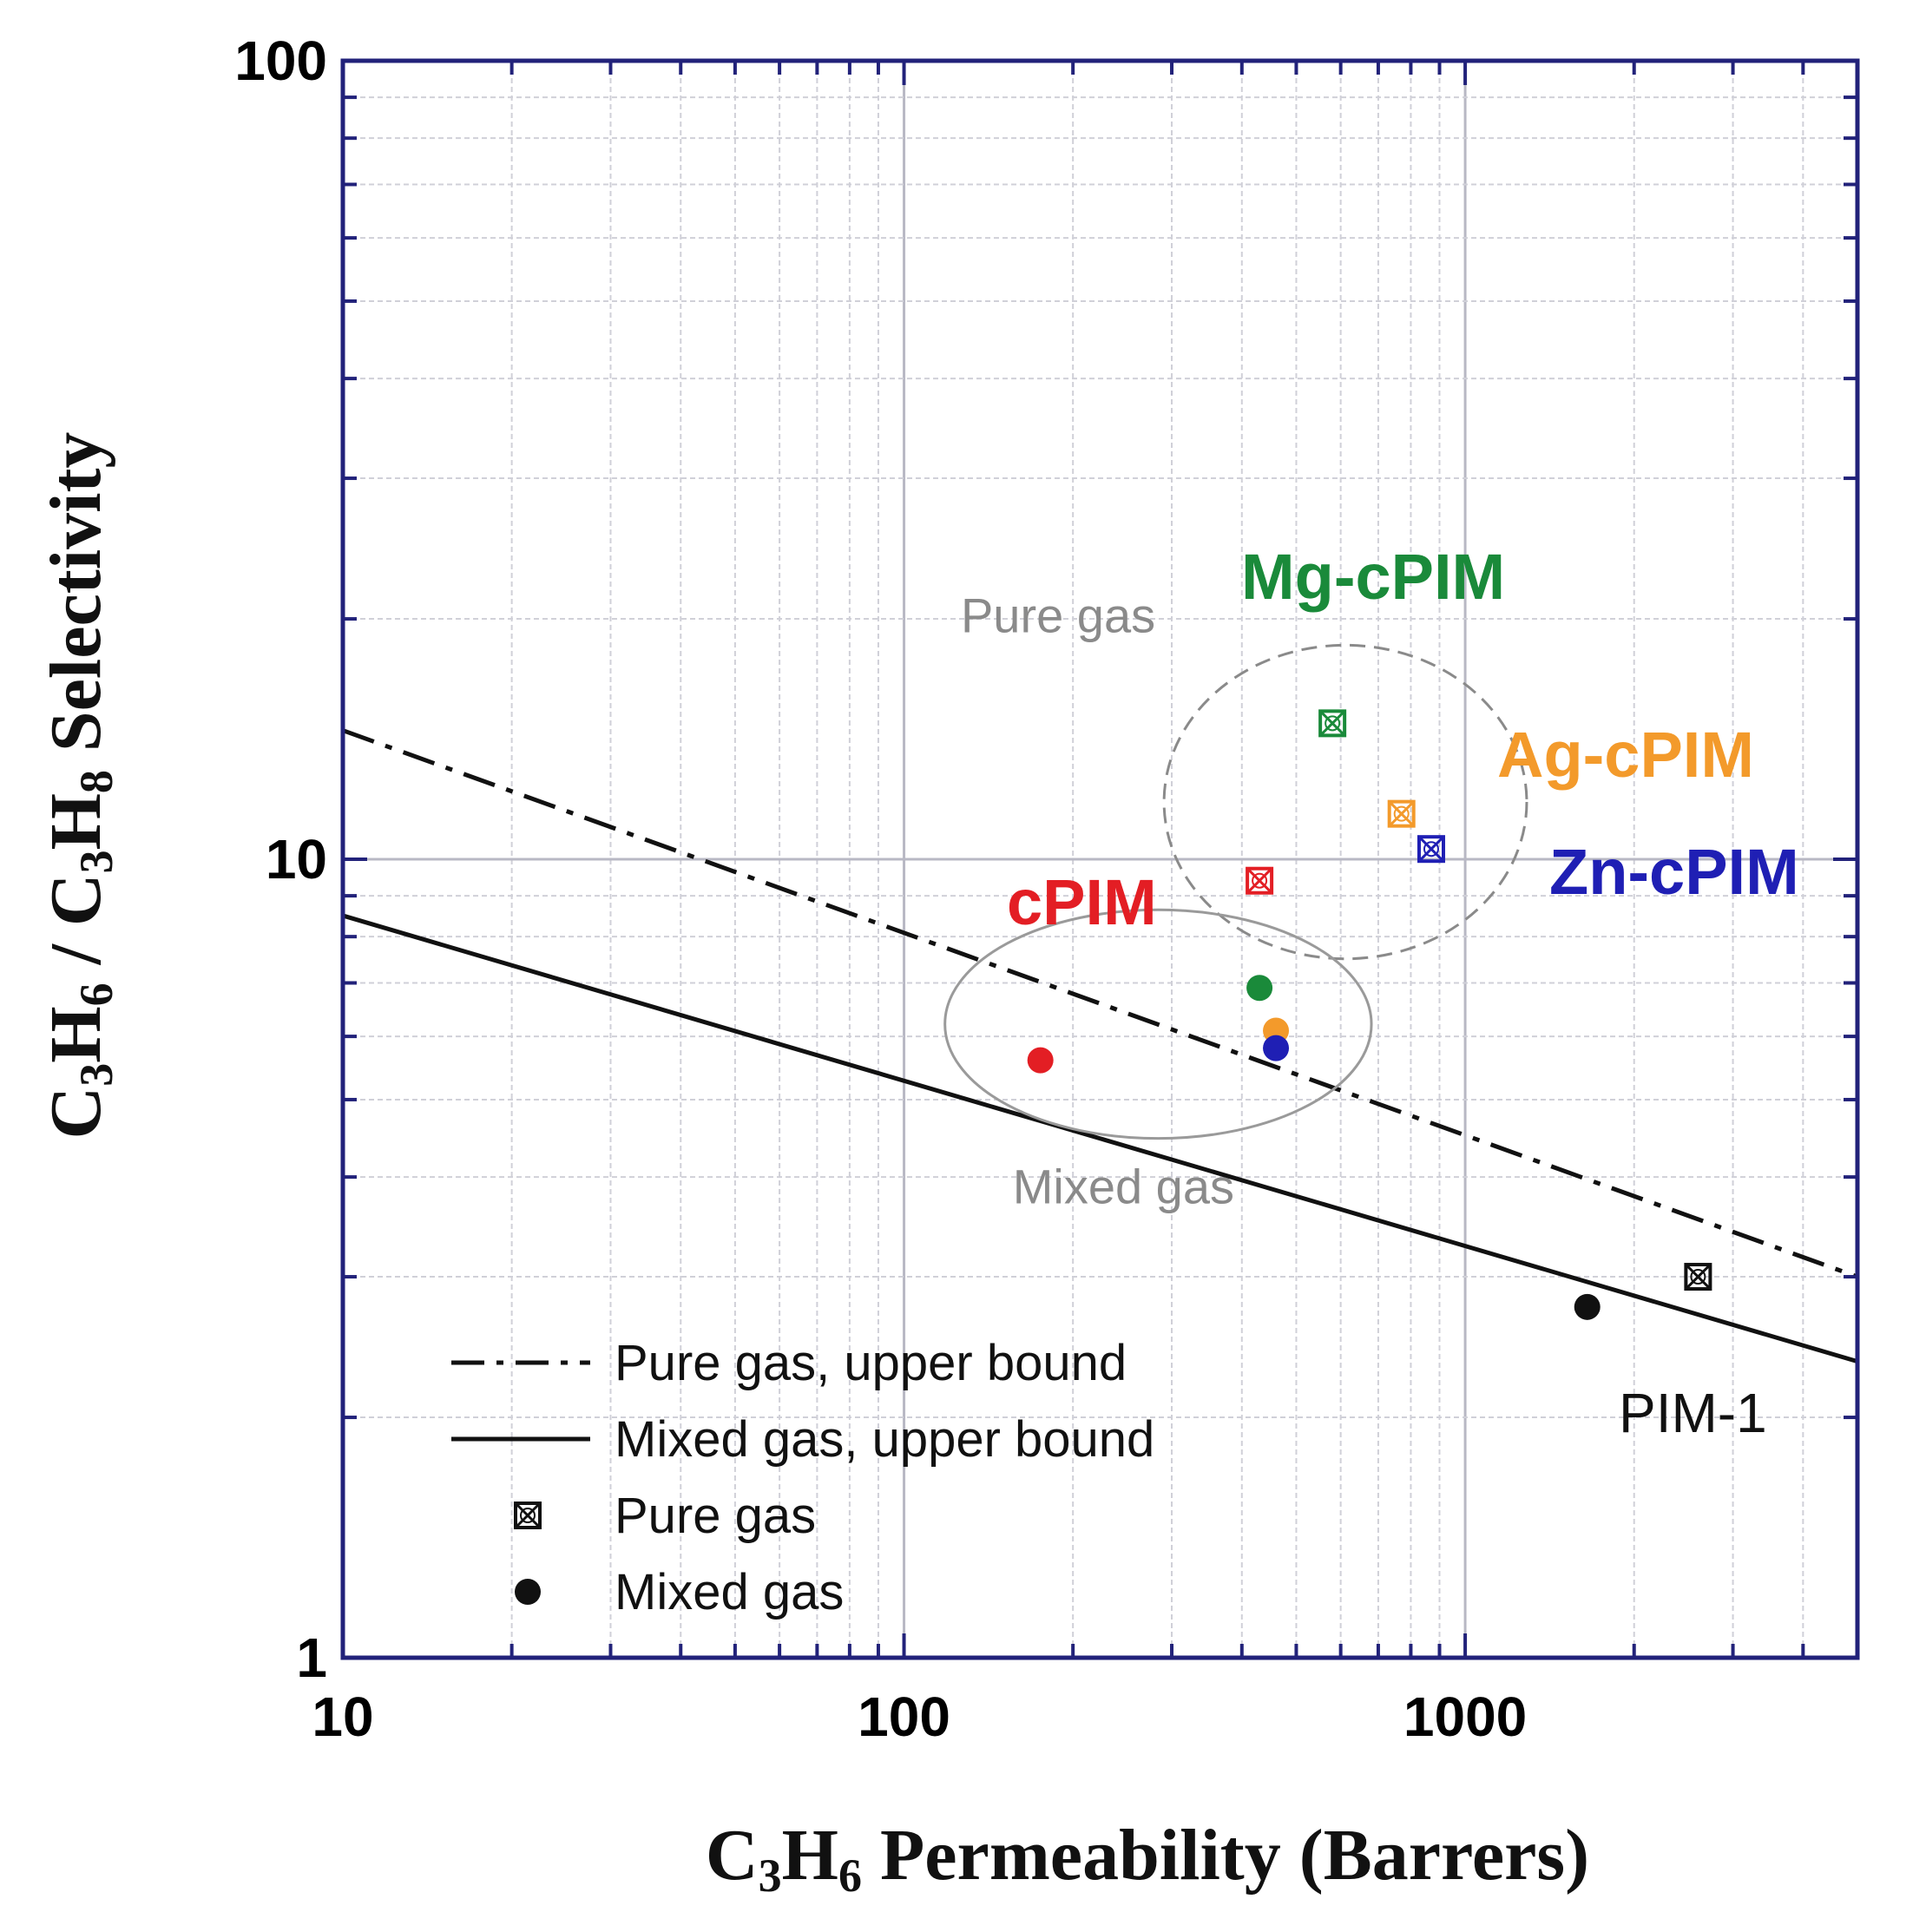 This screenshot has width=1926, height=1932. Describe the element at coordinates (1082, 902) in the screenshot. I see `cpim-label: cPIM` at that location.